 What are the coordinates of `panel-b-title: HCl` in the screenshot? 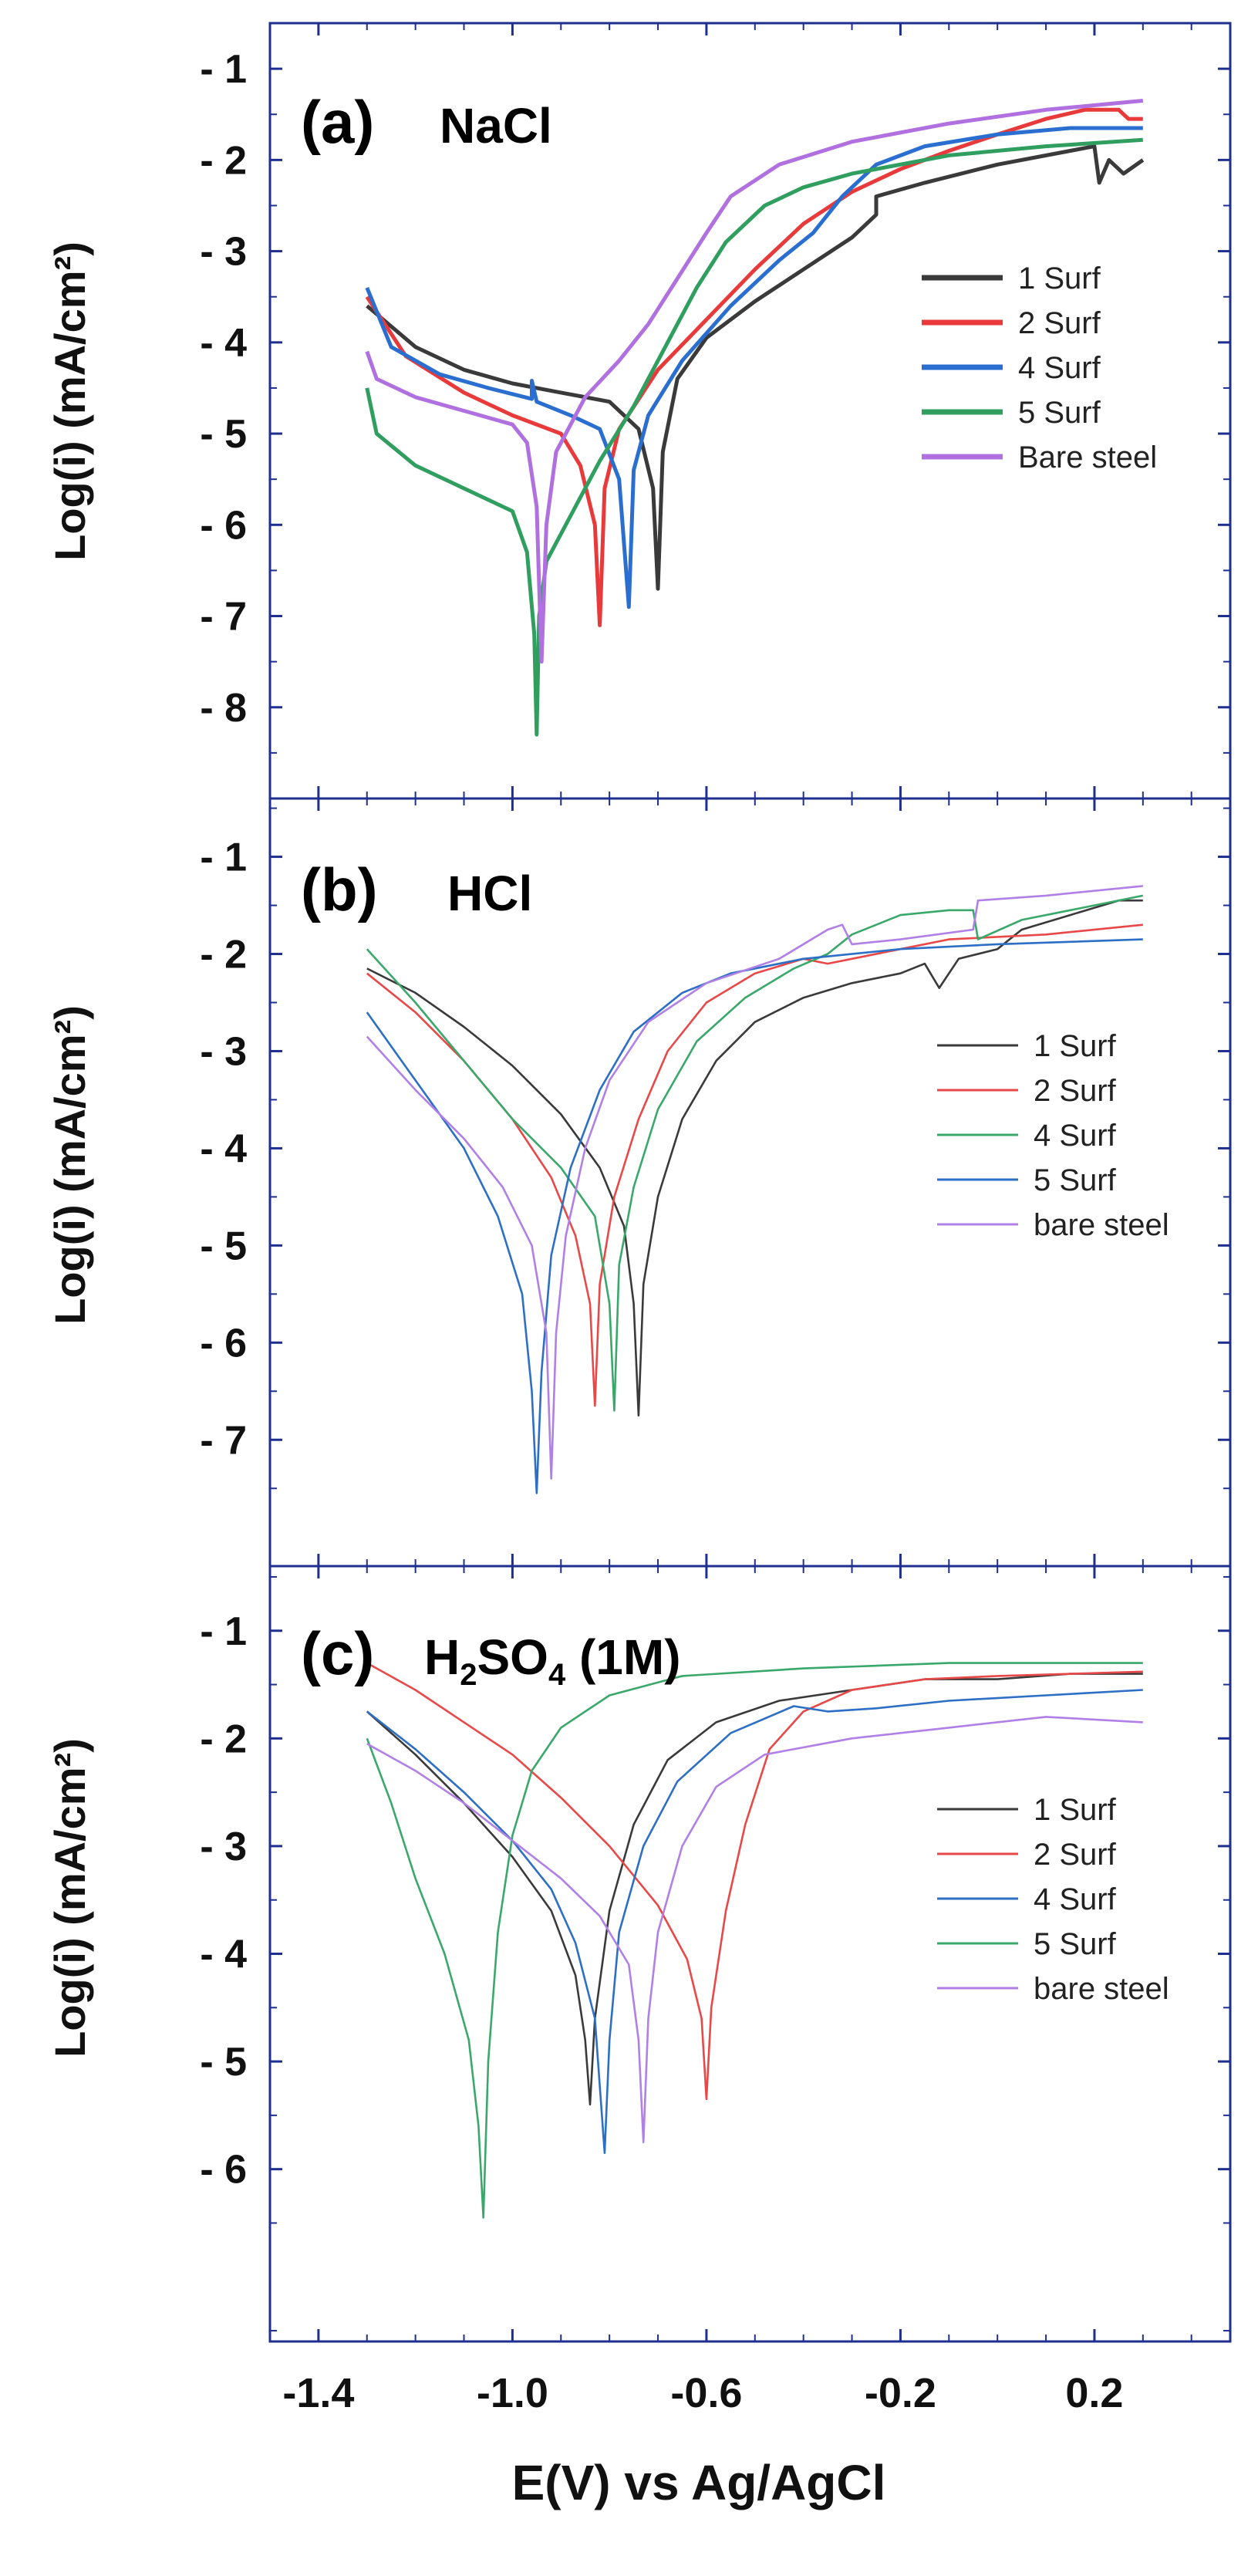 It's located at (490, 893).